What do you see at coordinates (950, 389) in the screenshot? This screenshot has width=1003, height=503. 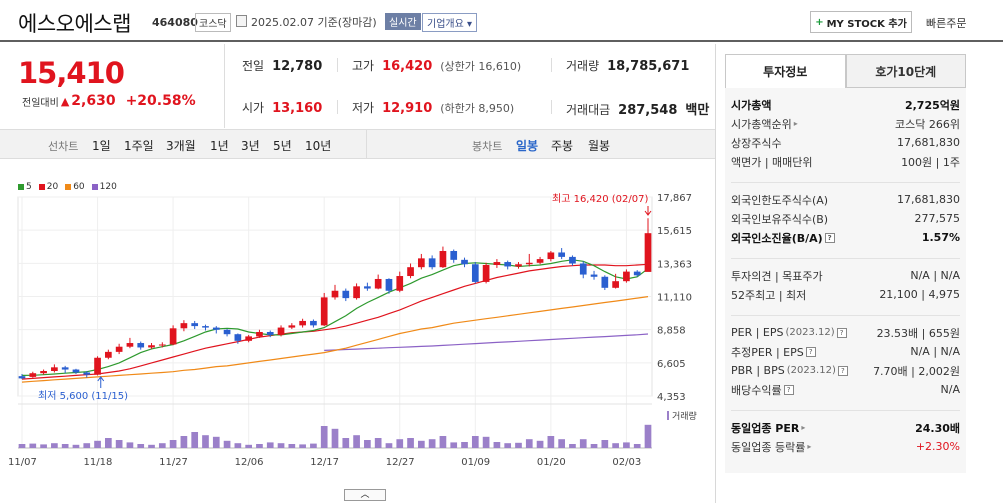 I see `info-value: N/A` at bounding box center [950, 389].